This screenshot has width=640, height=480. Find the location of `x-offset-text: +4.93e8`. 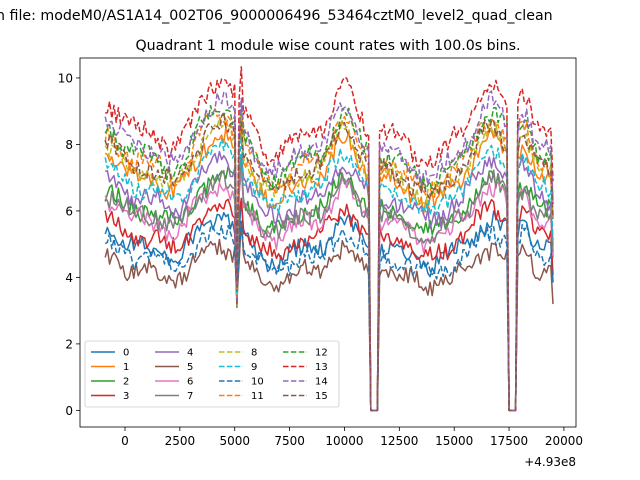

x-offset-text: +4.93e8 is located at coordinates (550, 462).